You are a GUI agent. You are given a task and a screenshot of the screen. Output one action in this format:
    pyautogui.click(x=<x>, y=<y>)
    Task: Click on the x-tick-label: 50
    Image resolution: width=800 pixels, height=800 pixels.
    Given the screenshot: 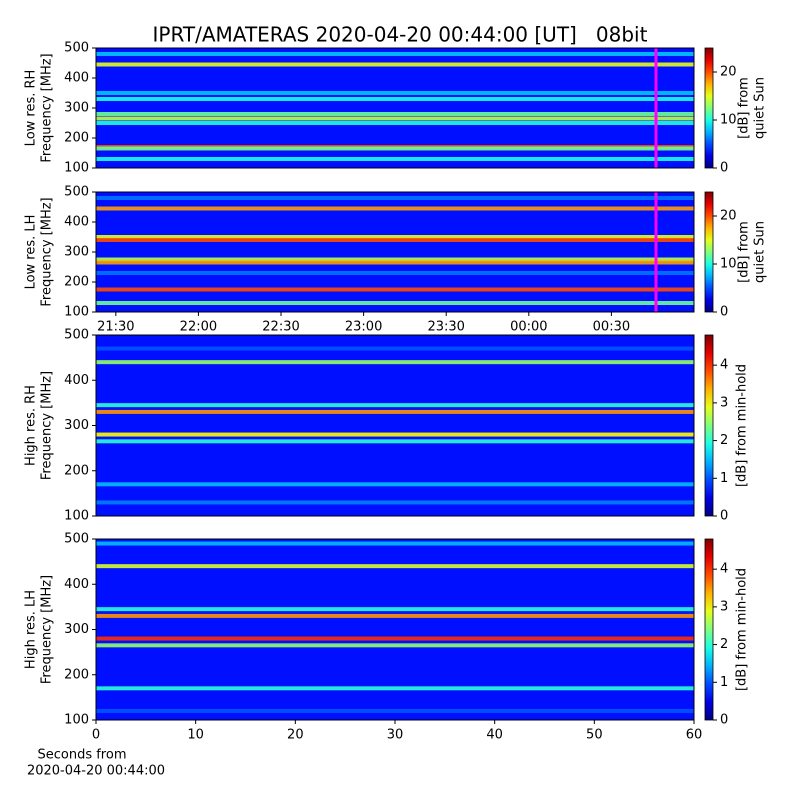 What is the action you would take?
    pyautogui.click(x=594, y=735)
    